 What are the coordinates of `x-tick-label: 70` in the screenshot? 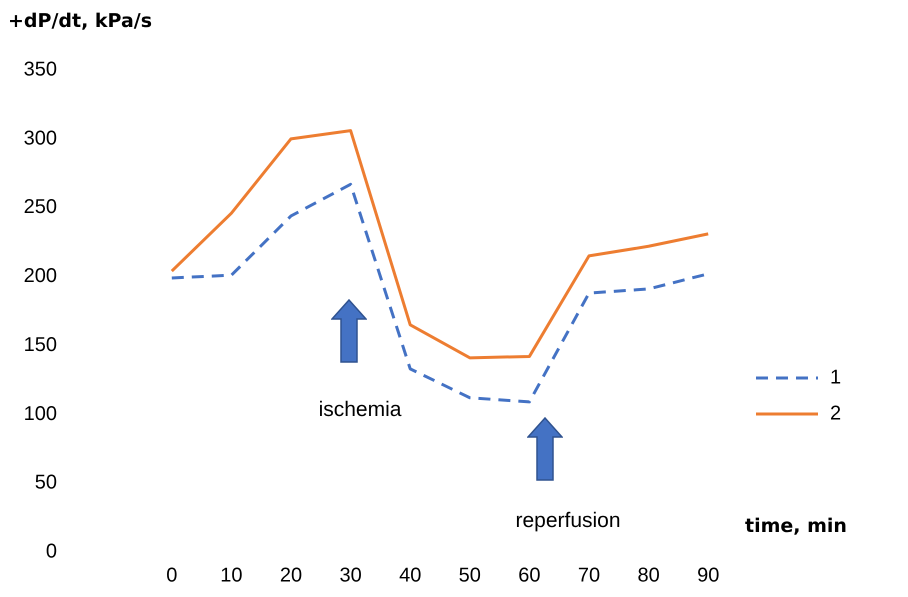 It's located at (589, 575).